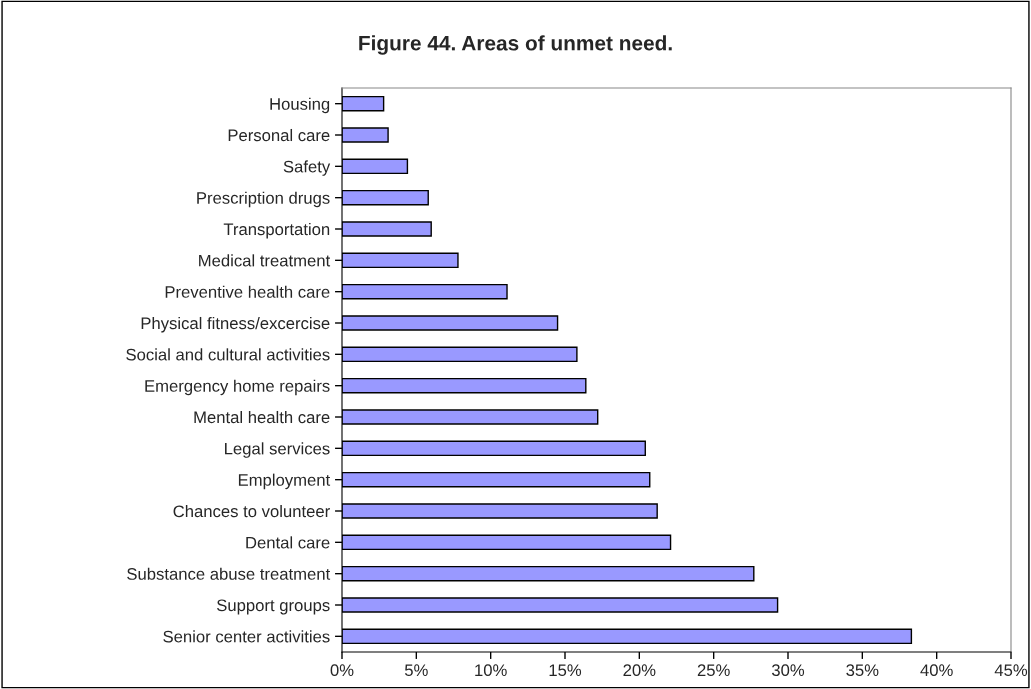  What do you see at coordinates (515, 45) in the screenshot?
I see `chart-title: Figure 44. Areas of unmet need.` at bounding box center [515, 45].